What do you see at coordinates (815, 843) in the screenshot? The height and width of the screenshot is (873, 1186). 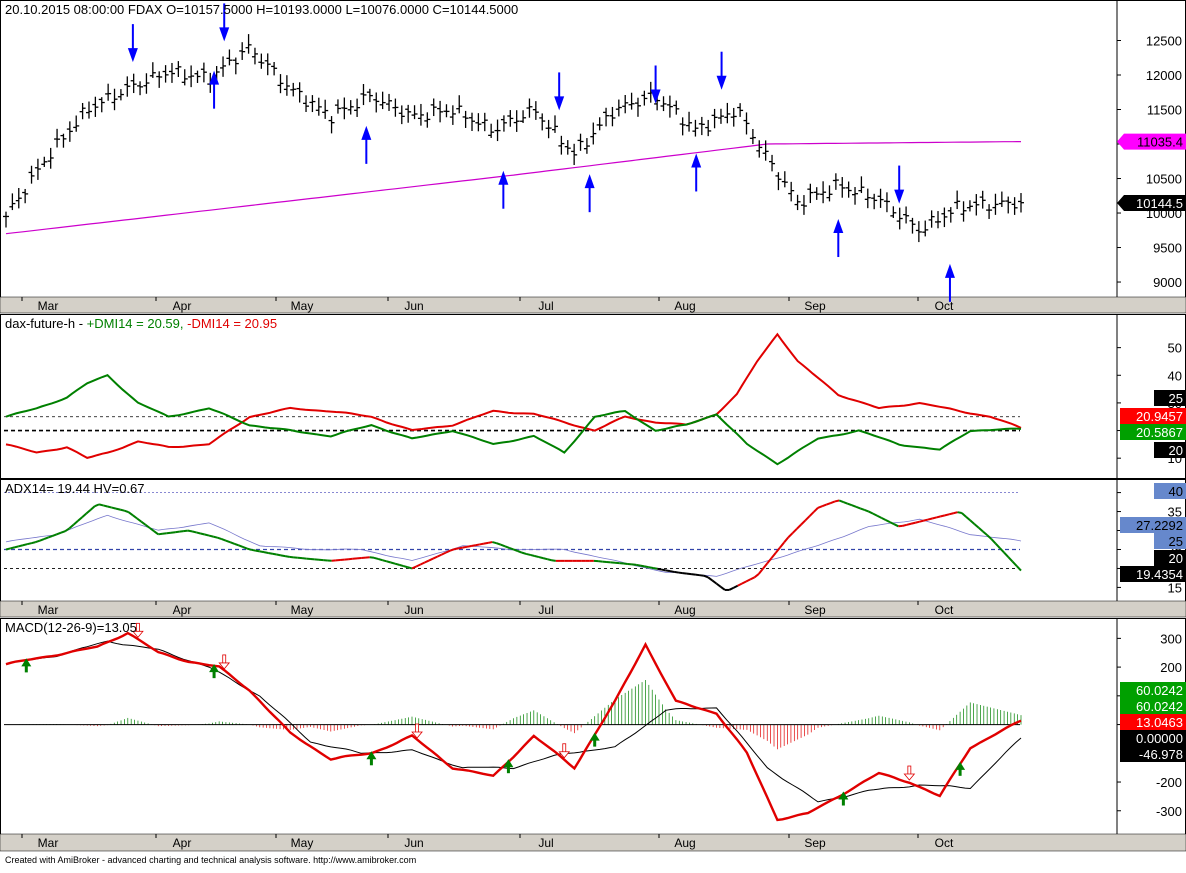 I see `month-label-sep: Sep` at bounding box center [815, 843].